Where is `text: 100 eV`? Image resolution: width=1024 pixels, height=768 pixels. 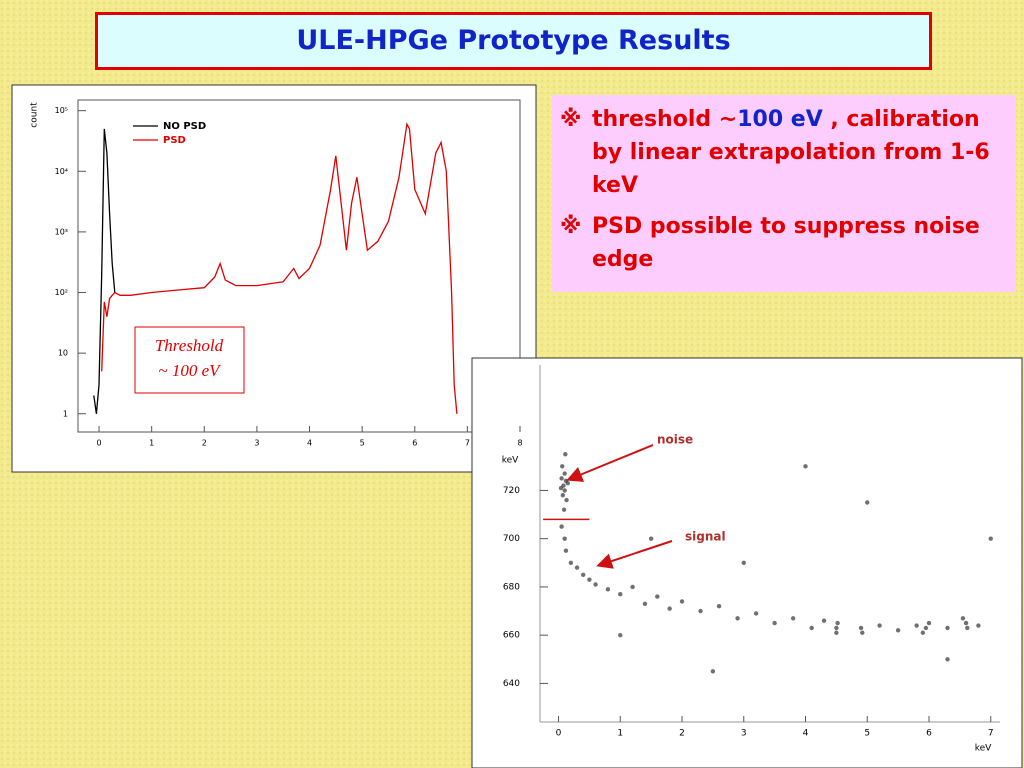 text: 100 eV is located at coordinates (780, 119).